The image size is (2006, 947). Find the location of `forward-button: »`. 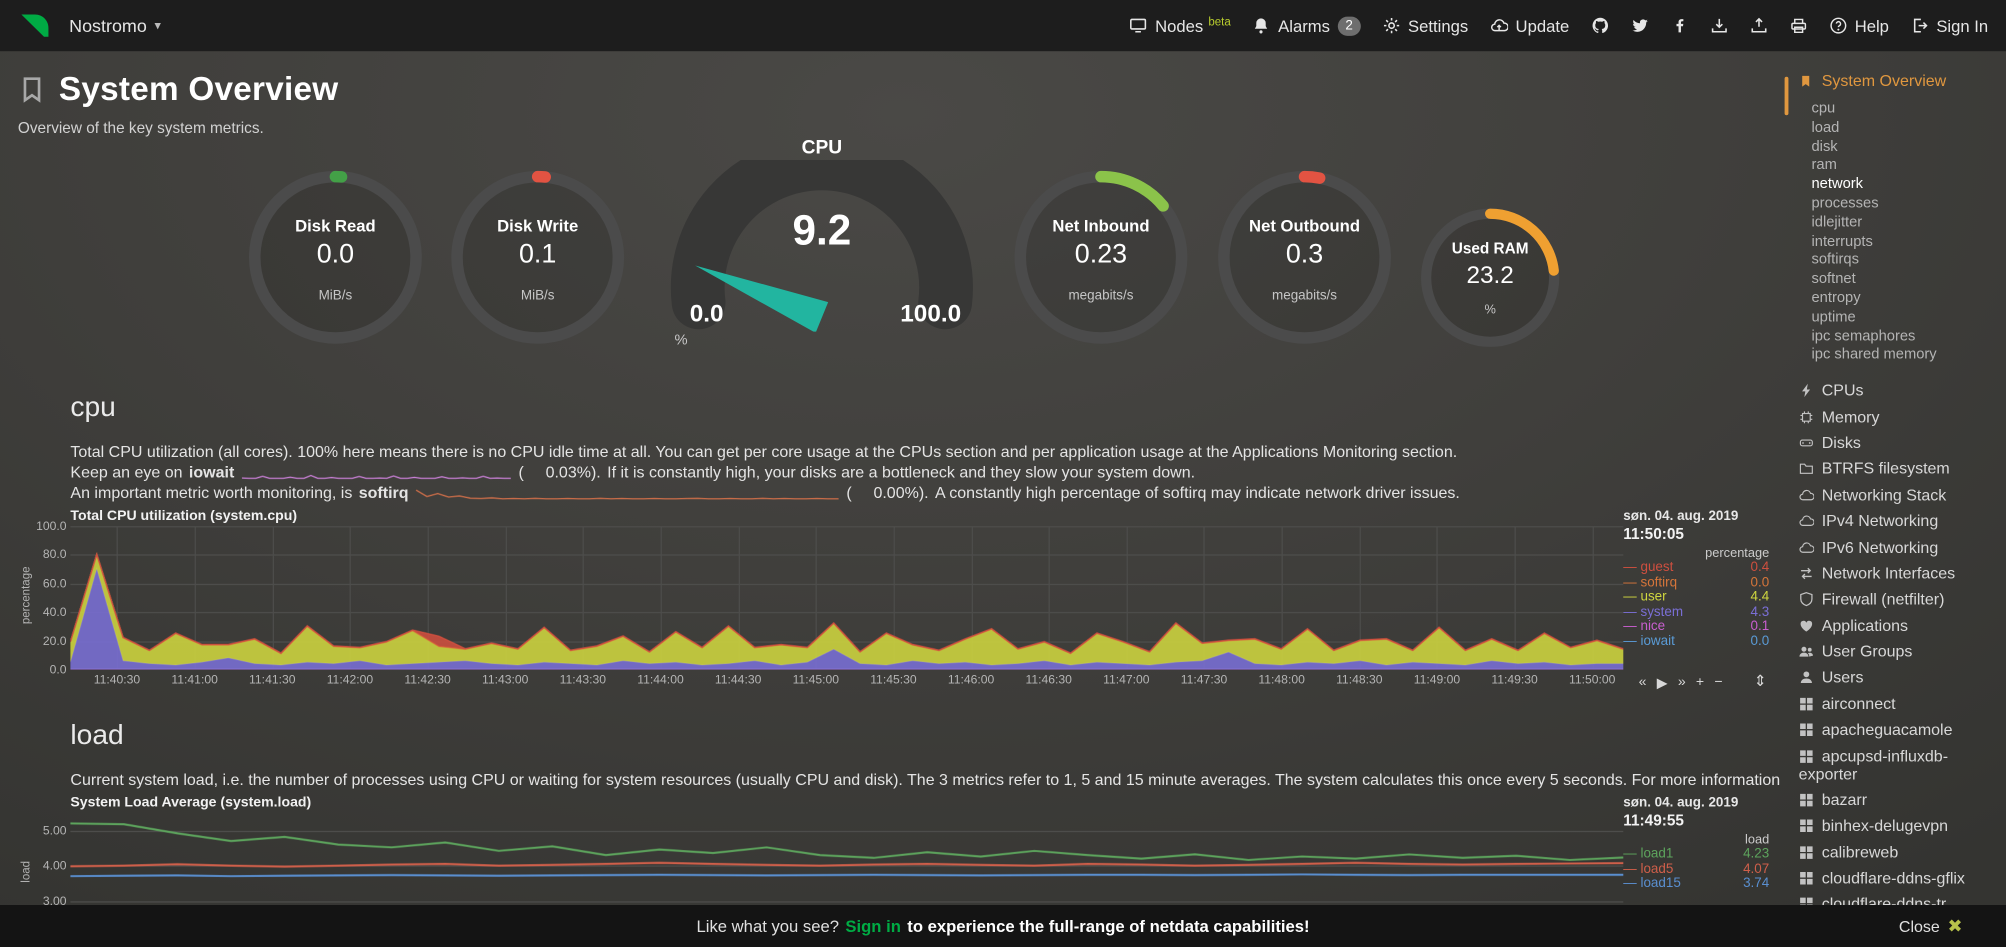

forward-button: » is located at coordinates (1681, 682).